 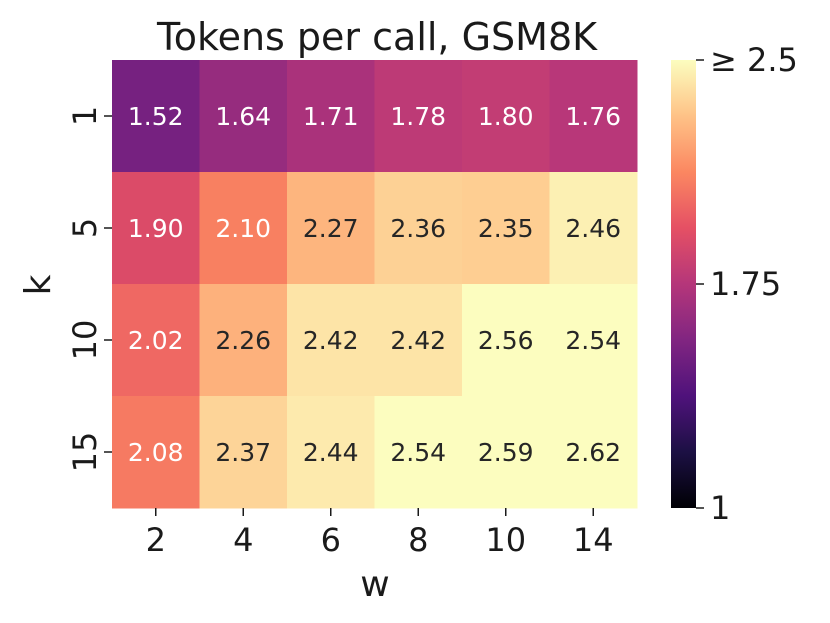 I want to click on x-tick-label: 14, so click(x=593, y=540).